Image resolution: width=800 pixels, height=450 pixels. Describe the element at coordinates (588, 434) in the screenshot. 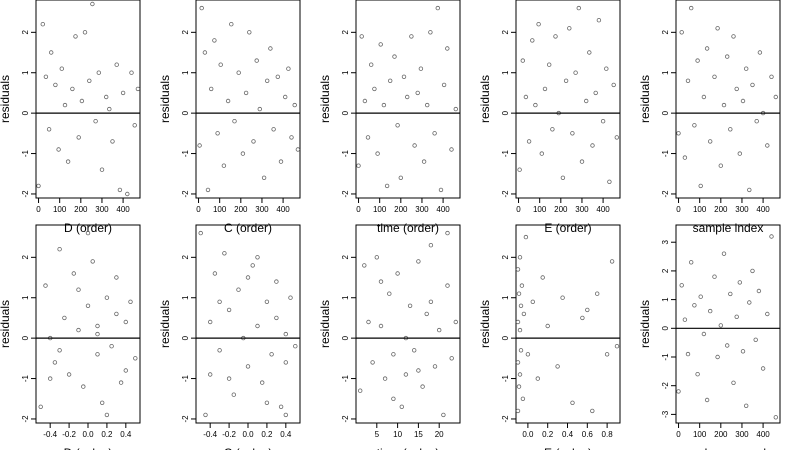

I see `x-tick-label: 0.6` at that location.